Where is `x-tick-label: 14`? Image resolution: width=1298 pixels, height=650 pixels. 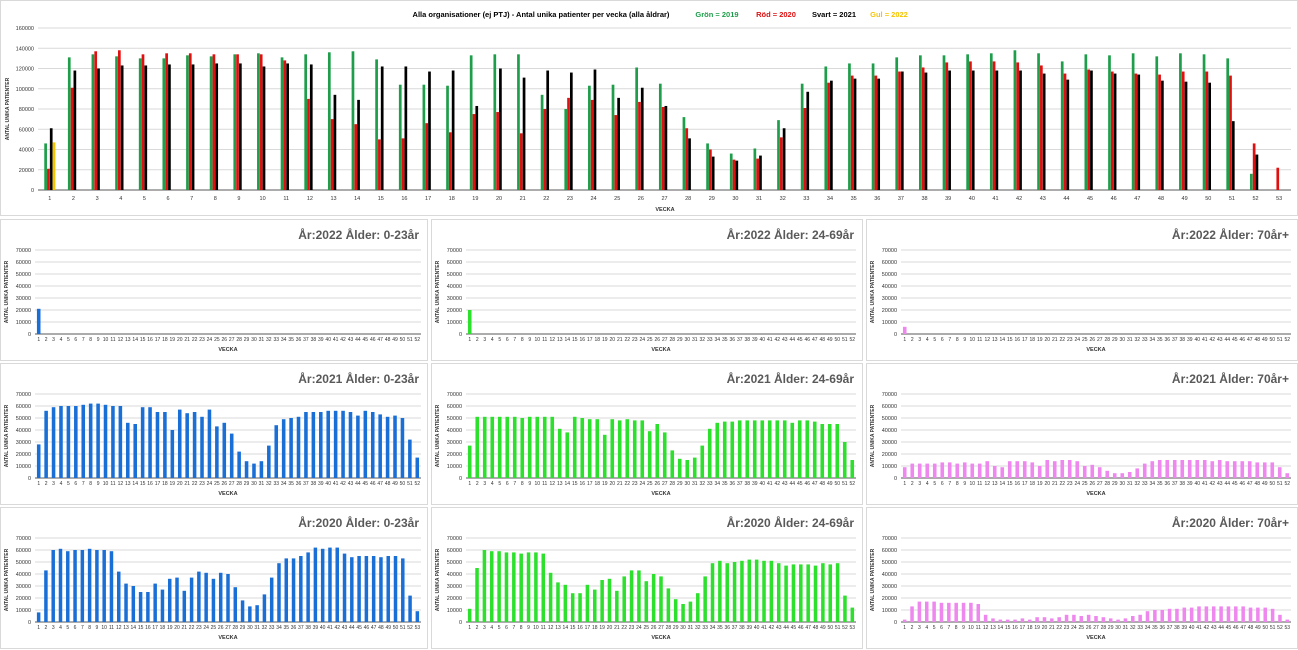 x-tick-label: 14 is located at coordinates (1002, 484).